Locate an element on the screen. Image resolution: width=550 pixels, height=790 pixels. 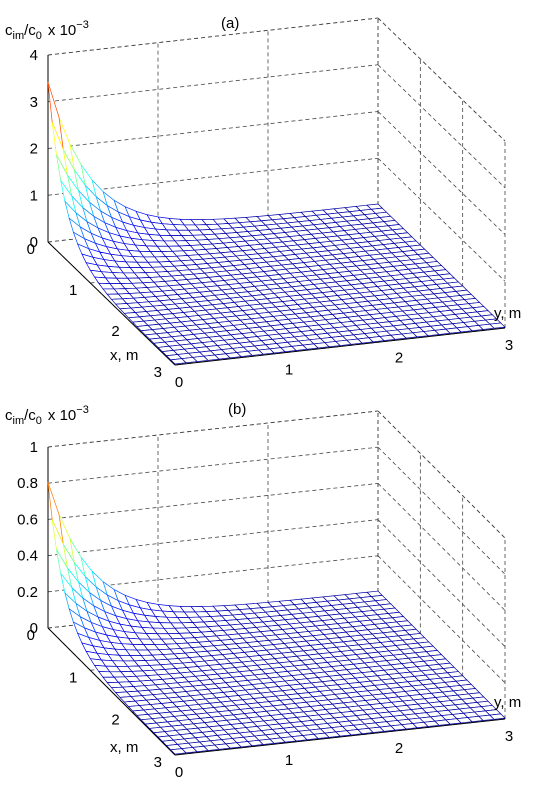
z-tick-label: 0.6 is located at coordinates (27, 519).